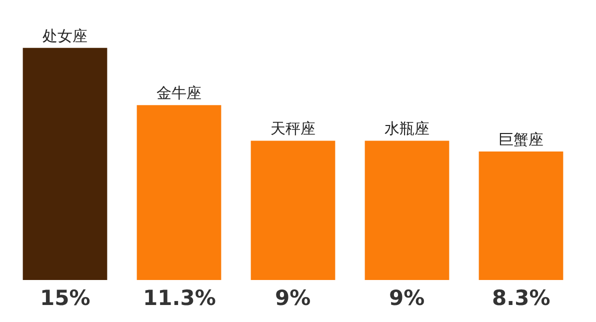  What do you see at coordinates (65, 35) in the screenshot?
I see `x-tick-label: 处女座` at bounding box center [65, 35].